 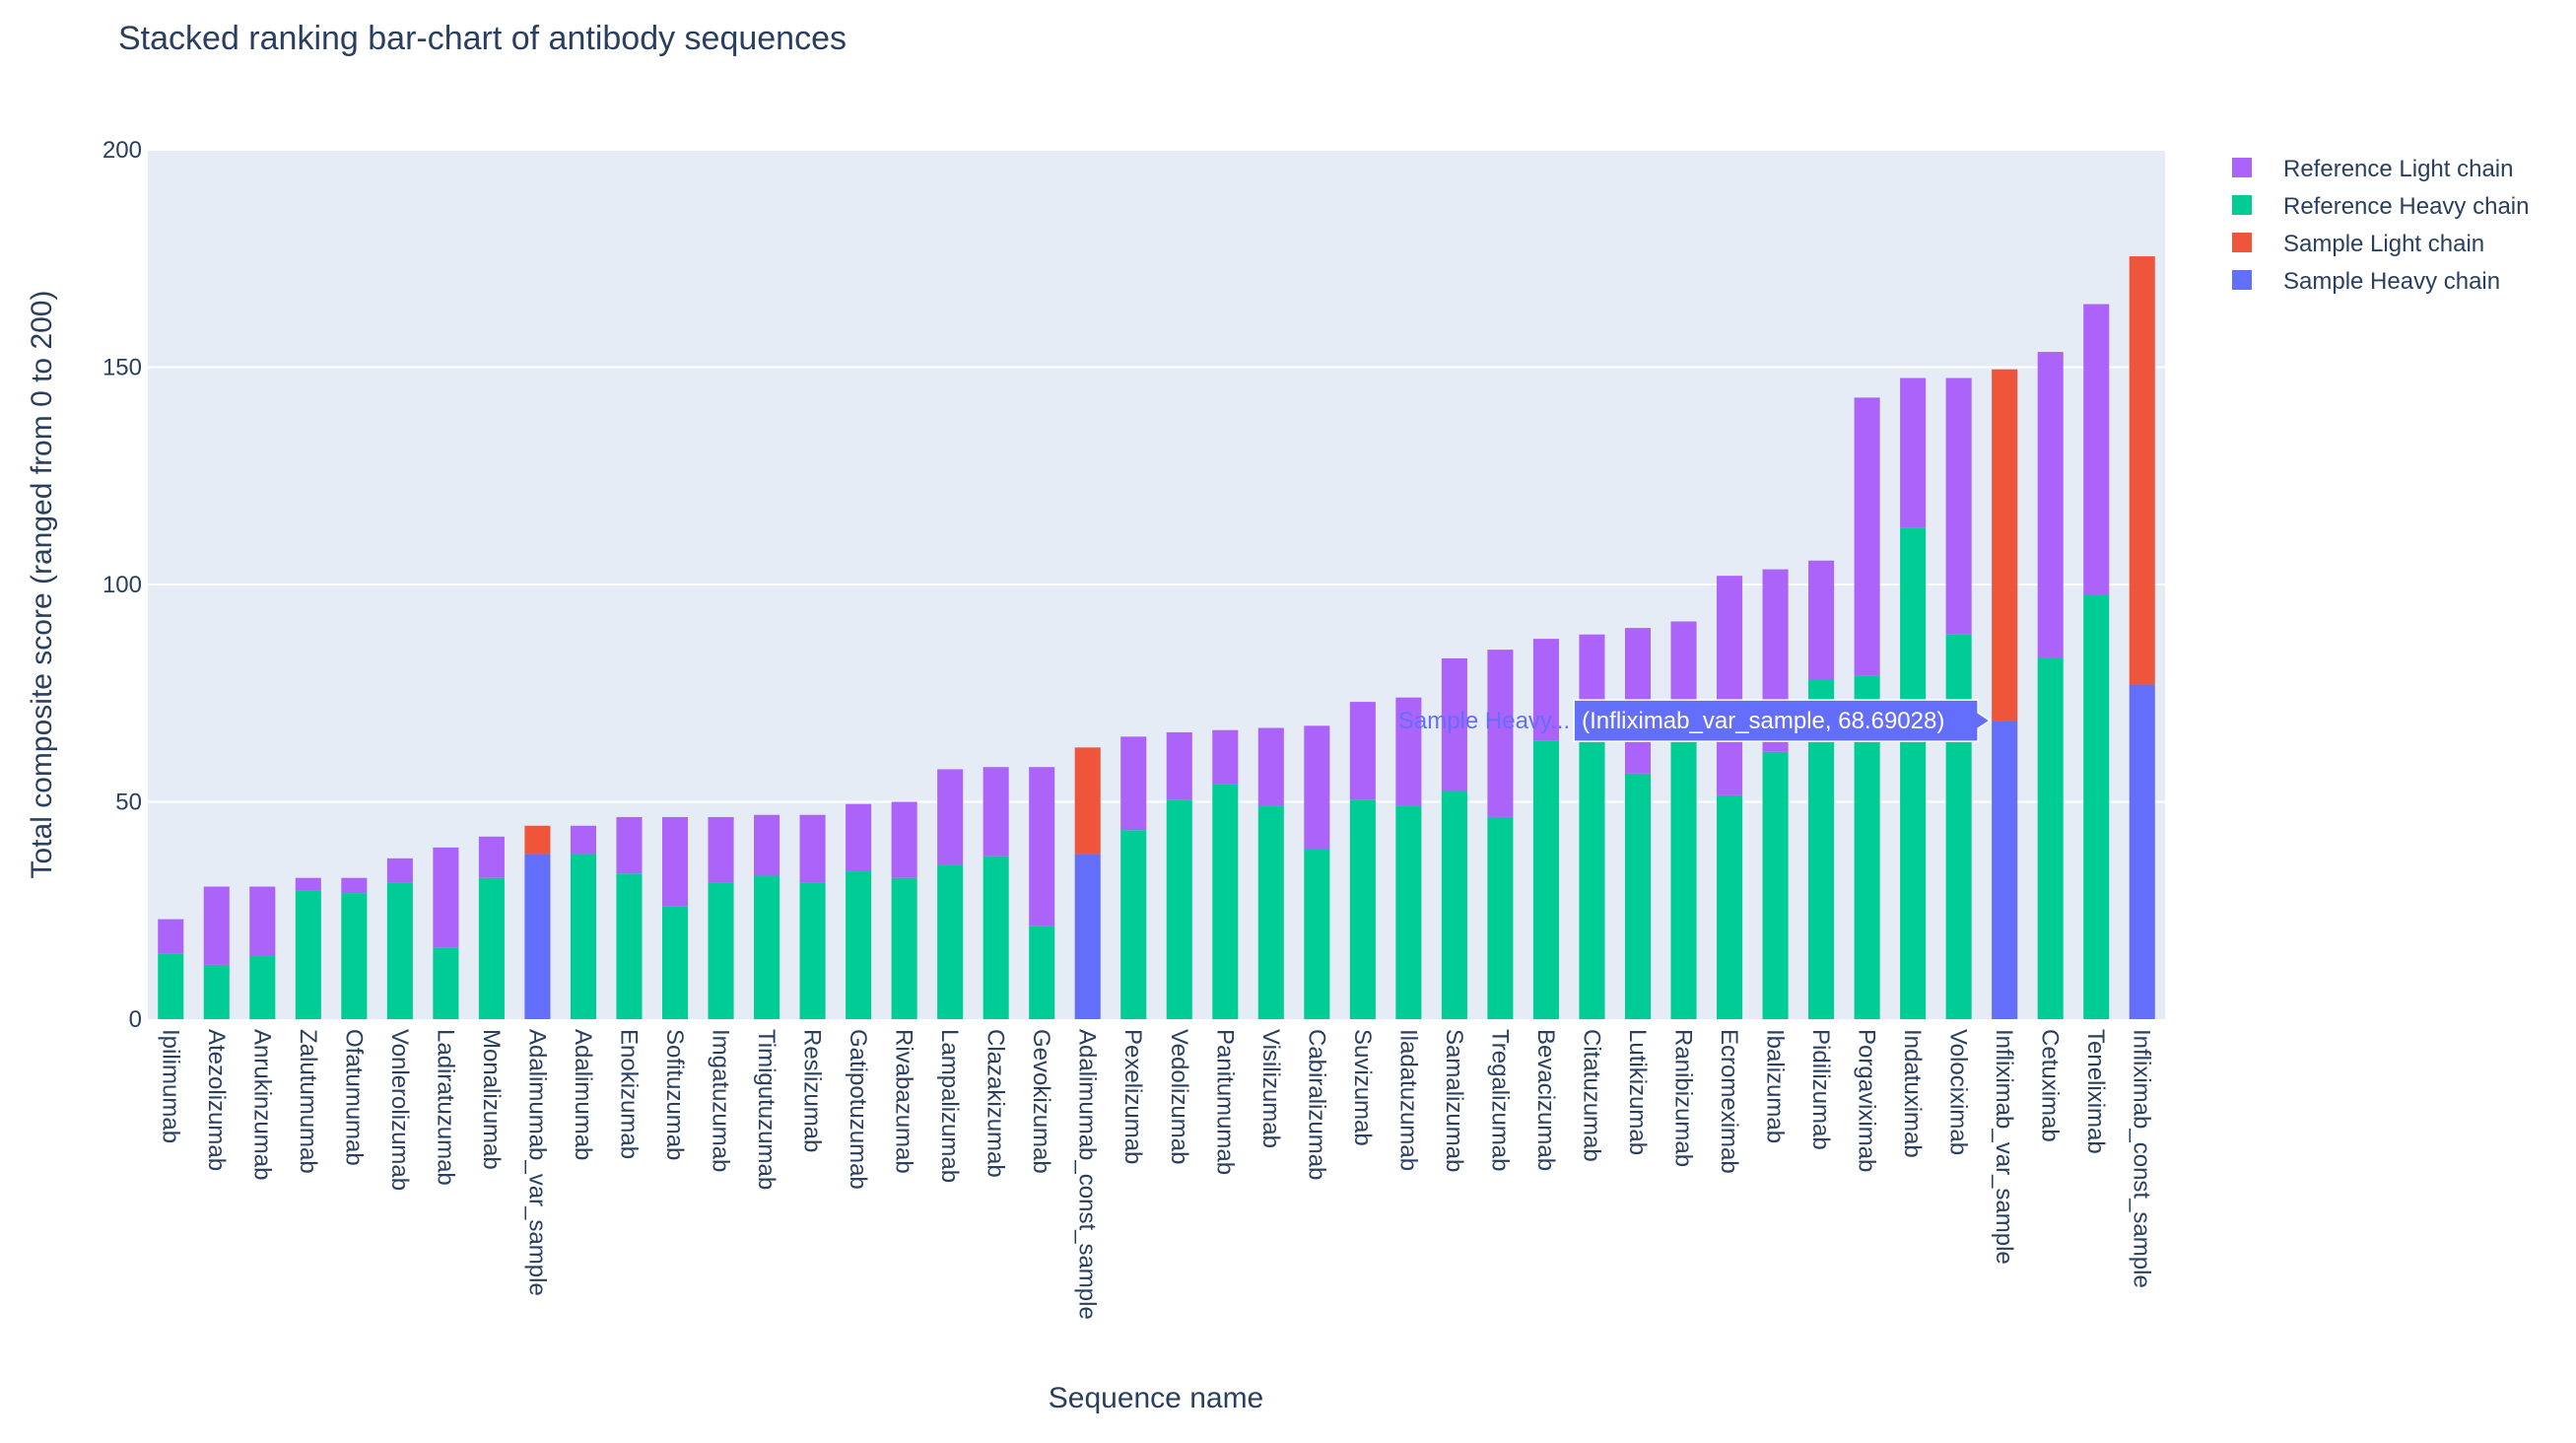 What do you see at coordinates (1156, 1398) in the screenshot?
I see `x-axis-title: Sequence name` at bounding box center [1156, 1398].